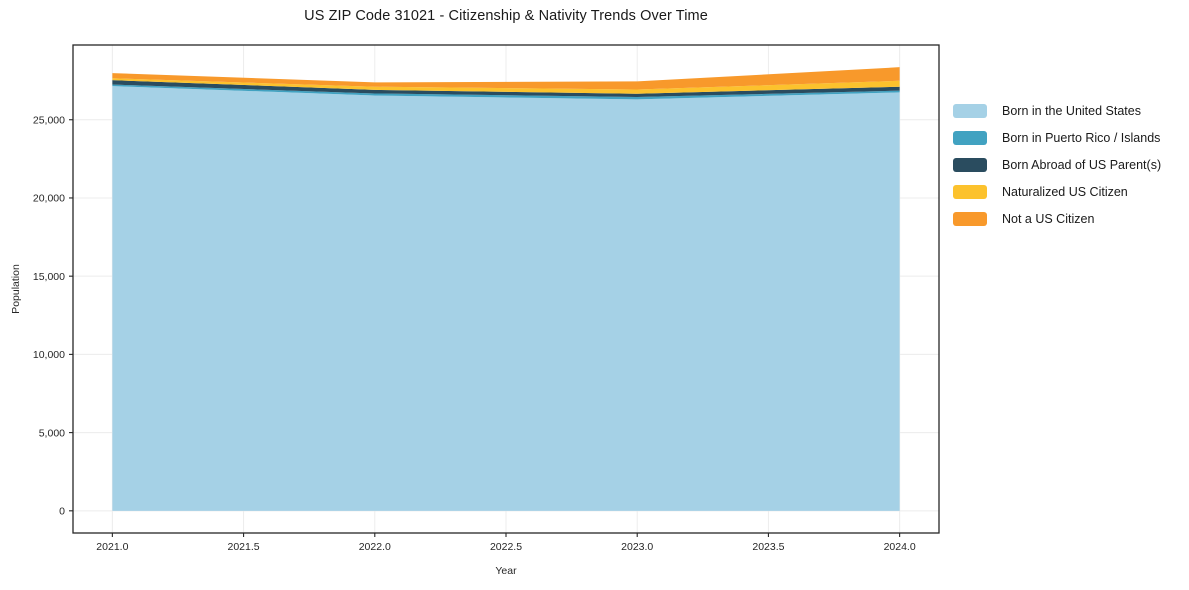  I want to click on x-axis-label: Year, so click(506, 571).